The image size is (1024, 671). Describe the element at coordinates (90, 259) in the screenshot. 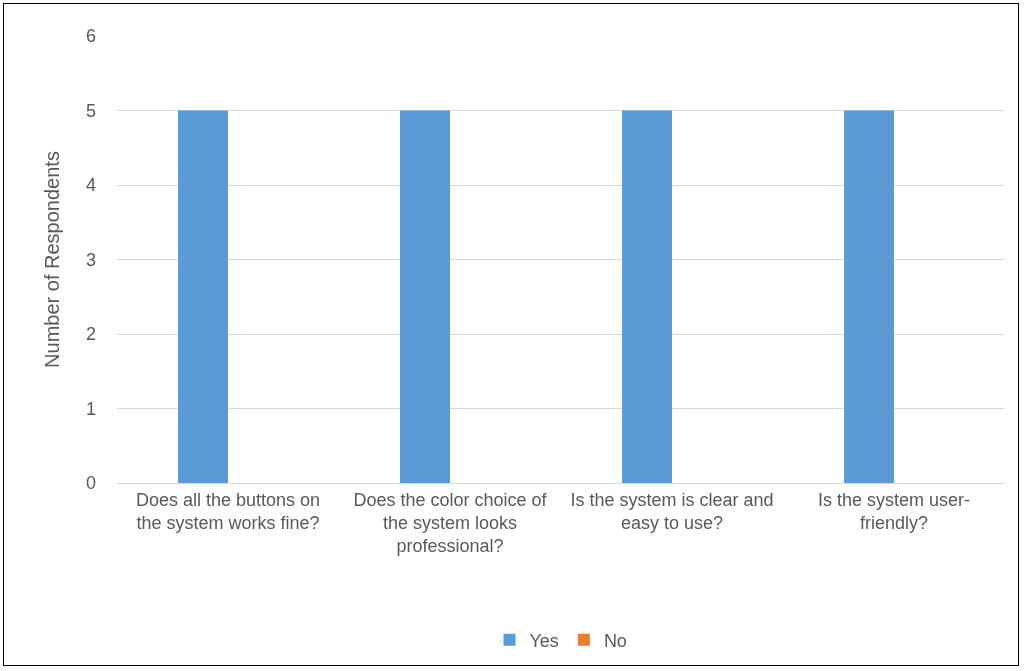

I see `y-tick-label: 3` at that location.